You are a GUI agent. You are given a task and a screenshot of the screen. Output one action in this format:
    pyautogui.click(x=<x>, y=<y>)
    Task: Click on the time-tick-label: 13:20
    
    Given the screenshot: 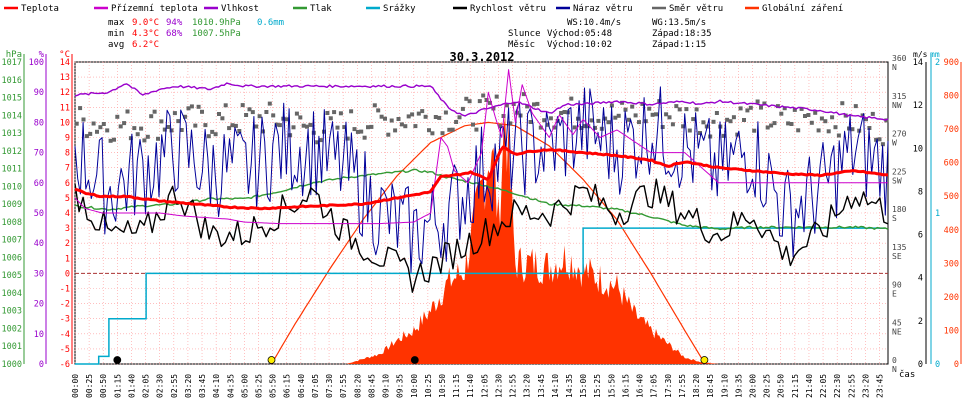 What is the action you would take?
    pyautogui.click(x=527, y=386)
    